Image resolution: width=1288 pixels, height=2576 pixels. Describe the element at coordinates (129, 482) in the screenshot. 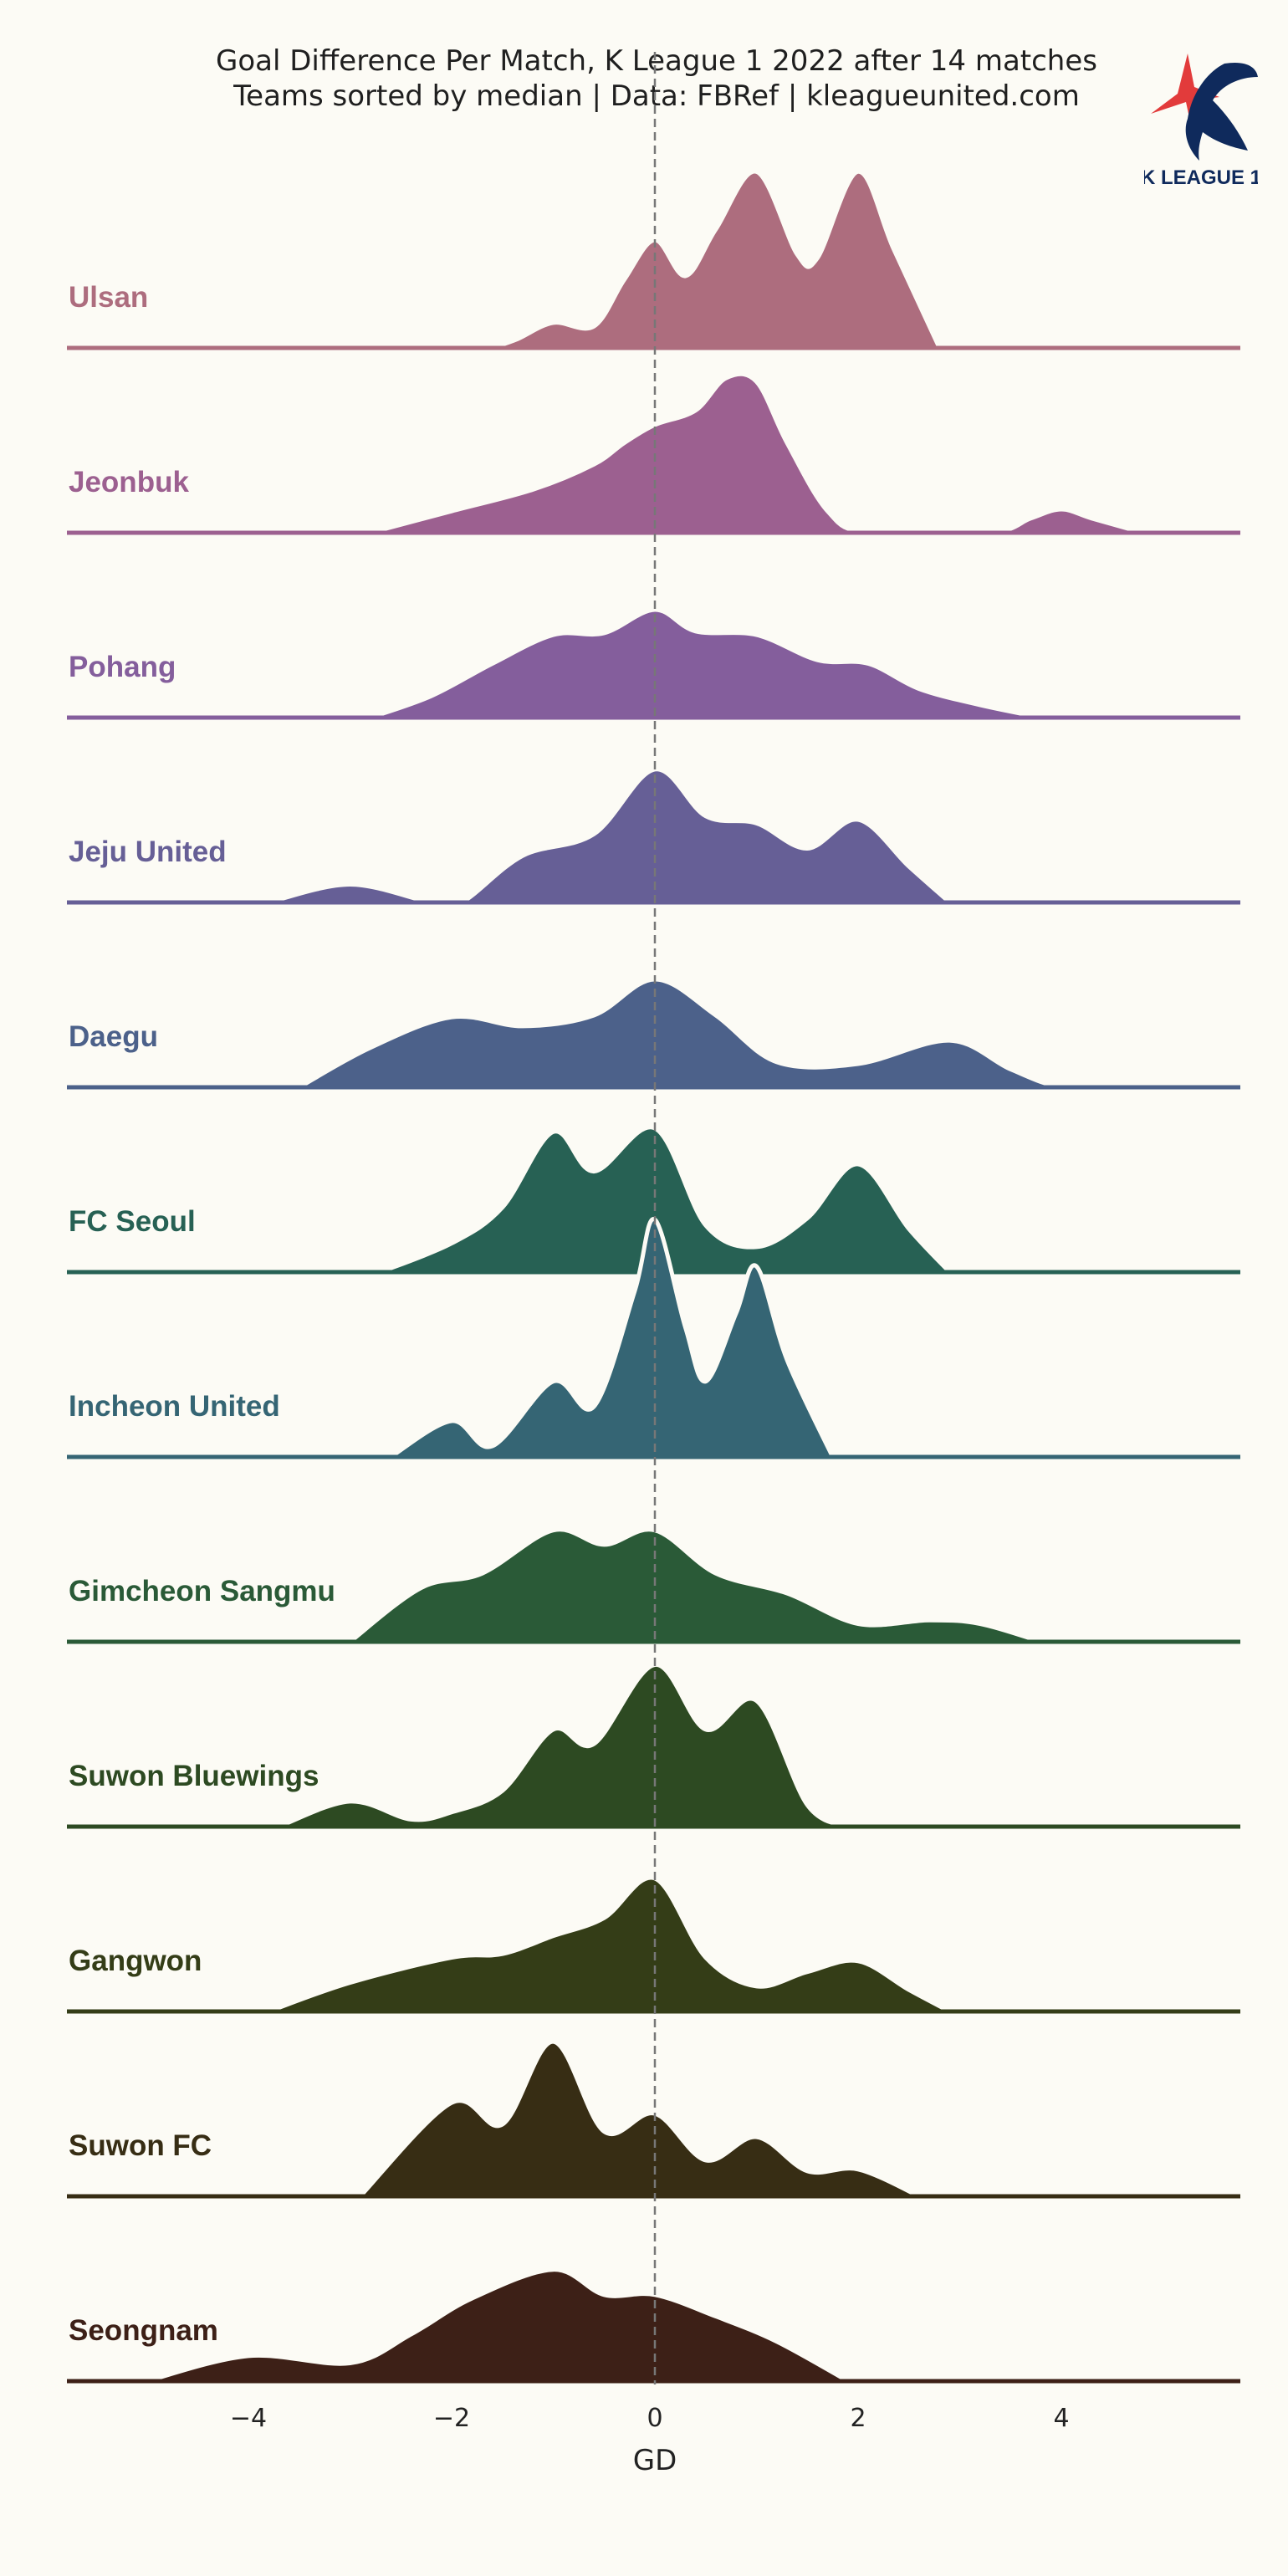

I see `team-label-jeonbuk: Jeonbuk` at that location.